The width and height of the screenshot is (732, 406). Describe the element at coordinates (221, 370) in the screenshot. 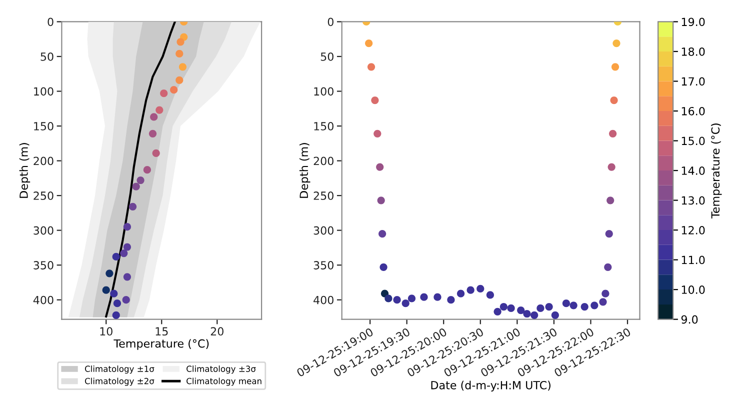

I see `legend-label: Climatology ±3σ` at that location.